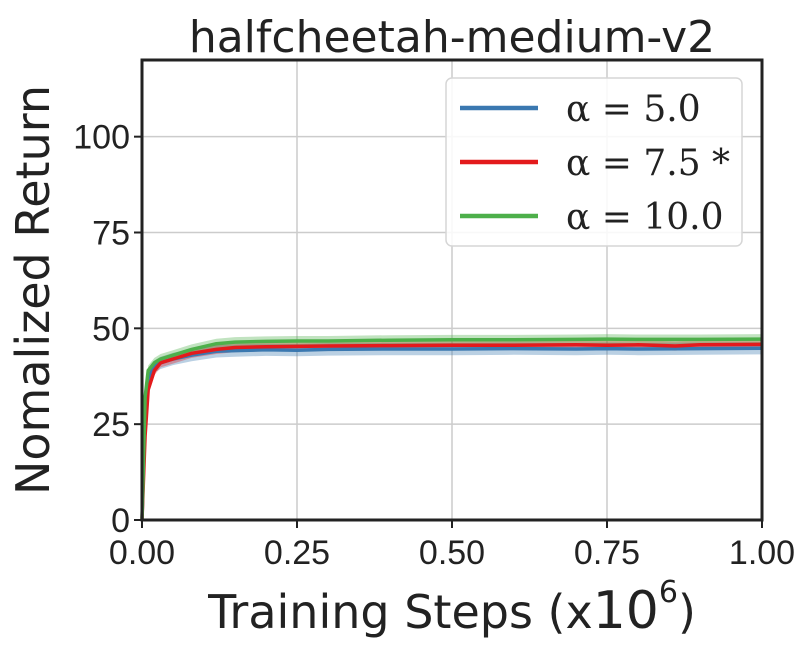 This screenshot has height=649, width=809. What do you see at coordinates (111, 234) in the screenshot?
I see `y-tick-label: 75` at bounding box center [111, 234].